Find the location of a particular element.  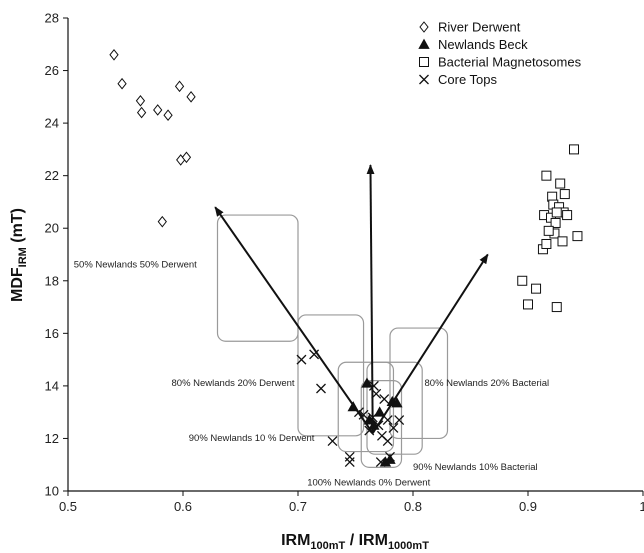

x-axis-title: IRM100mT / IRM1000mT is located at coordinates (355, 542).